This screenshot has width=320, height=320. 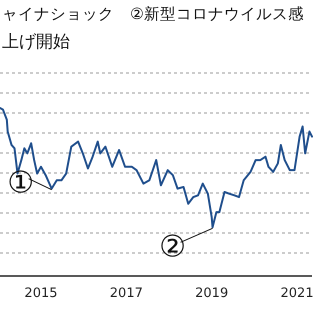 I want to click on x-tick-label: 2017, so click(x=126, y=293).